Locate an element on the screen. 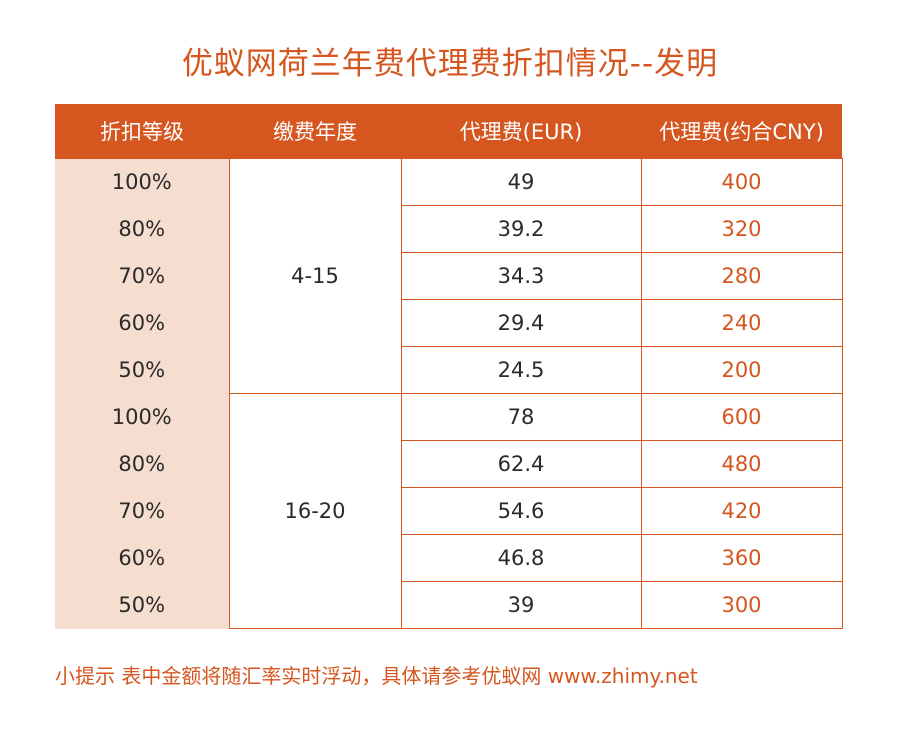 The image size is (900, 730). fee-cny-cell: 360 is located at coordinates (741, 558).